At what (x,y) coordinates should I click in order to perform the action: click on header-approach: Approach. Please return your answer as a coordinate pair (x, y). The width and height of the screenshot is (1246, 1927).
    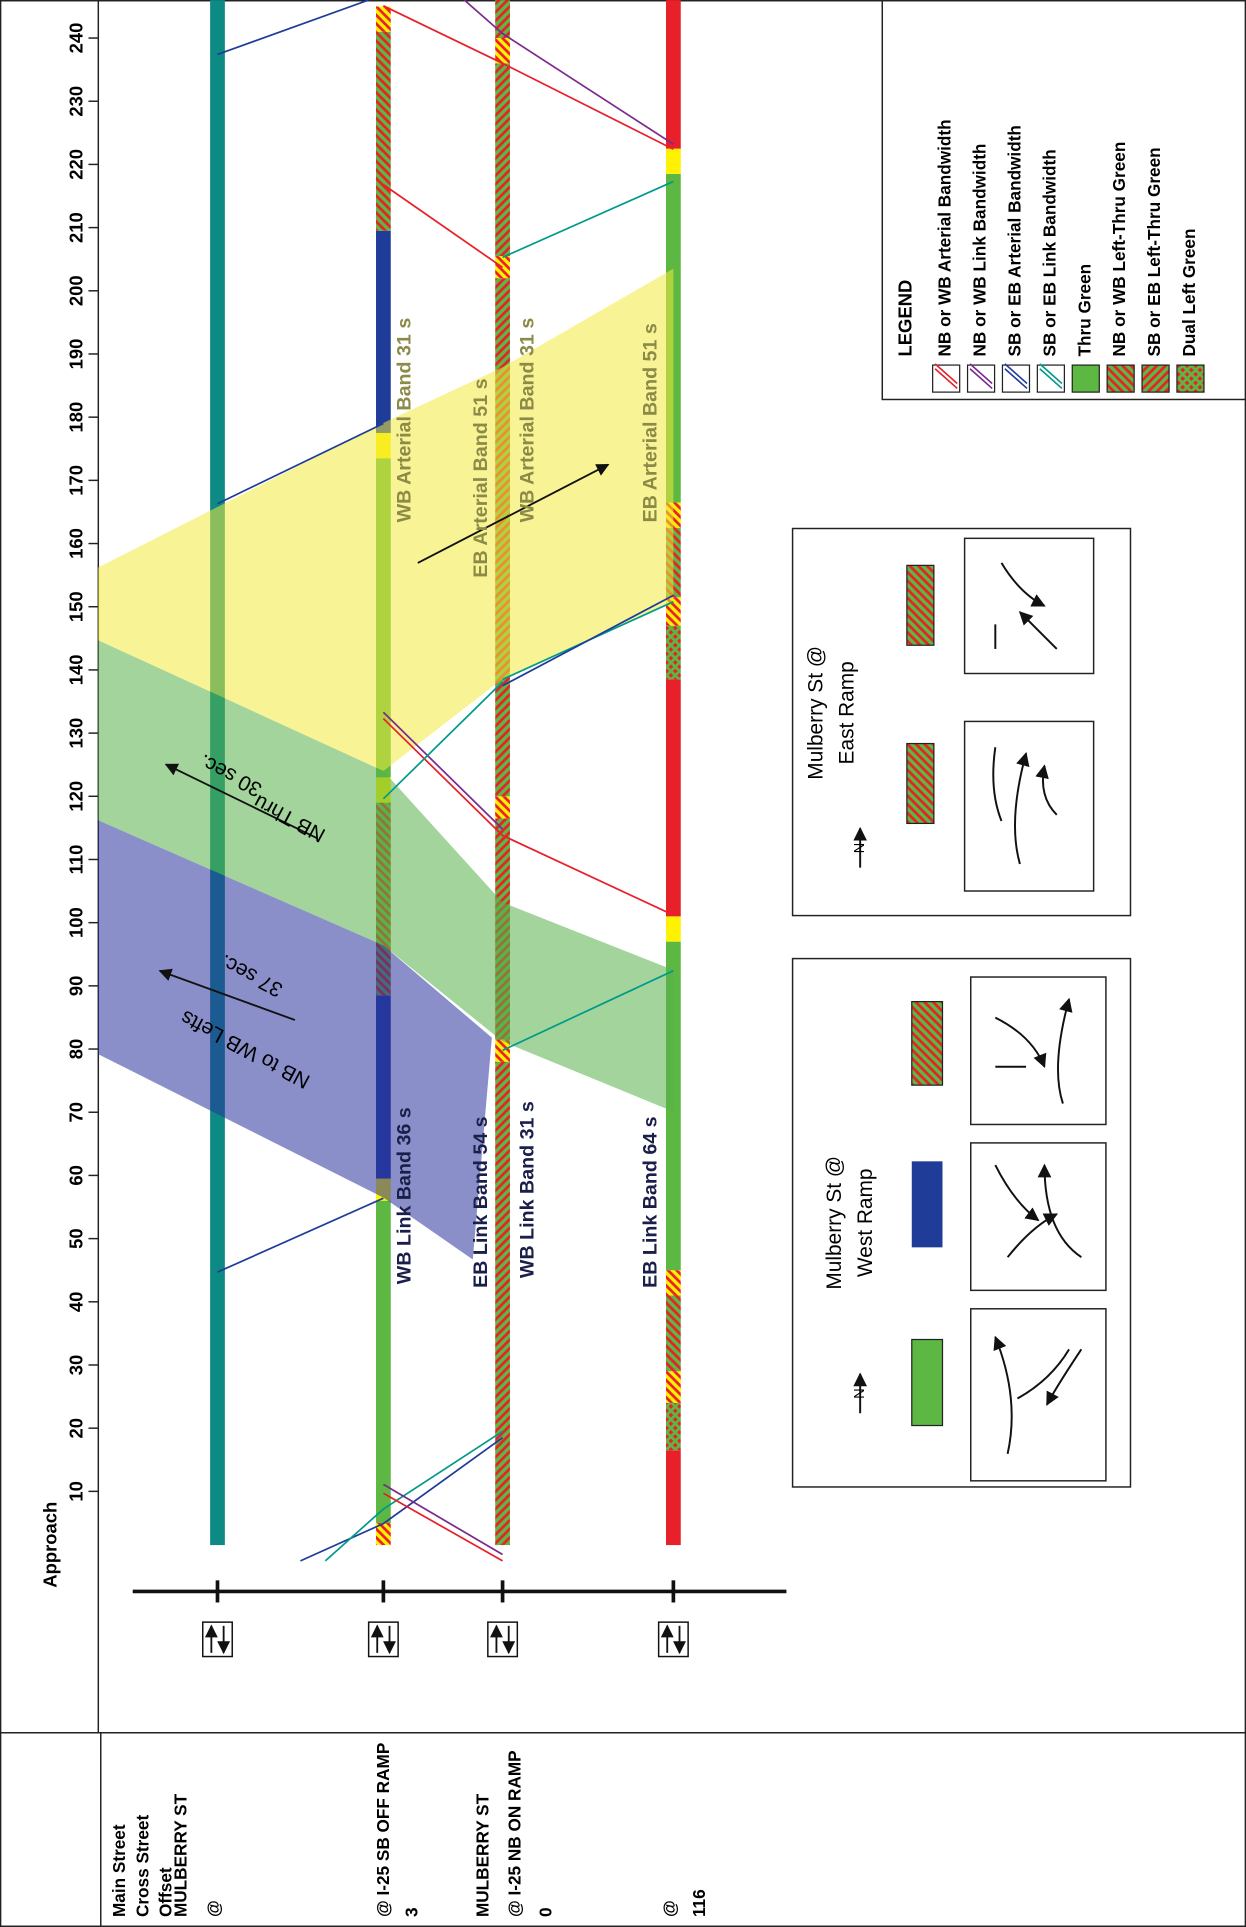
    Looking at the image, I should click on (49, 1545).